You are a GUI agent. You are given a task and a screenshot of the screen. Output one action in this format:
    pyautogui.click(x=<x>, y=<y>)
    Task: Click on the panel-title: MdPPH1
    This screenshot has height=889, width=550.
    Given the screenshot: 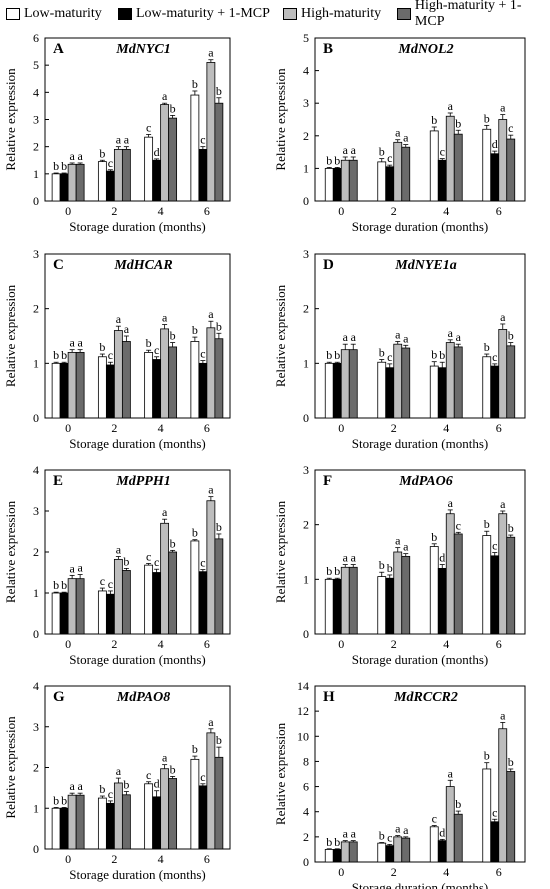 What is the action you would take?
    pyautogui.click(x=142, y=481)
    